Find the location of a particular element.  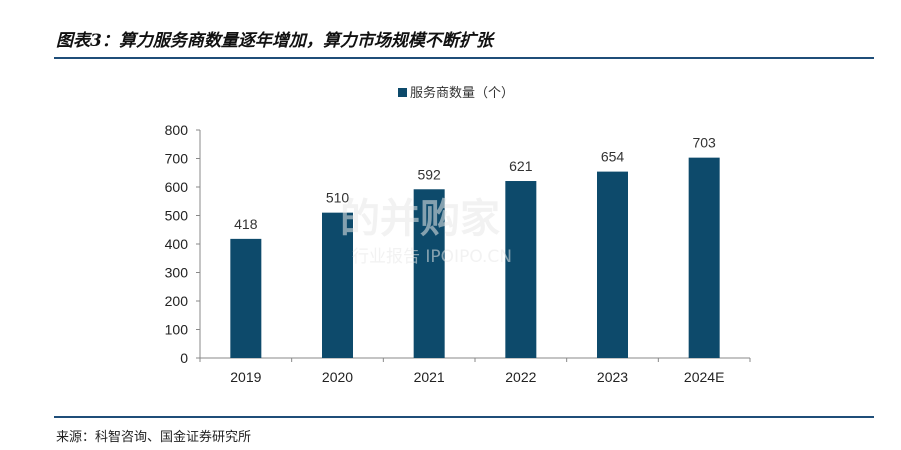

bar-2022 is located at coordinates (521, 269).